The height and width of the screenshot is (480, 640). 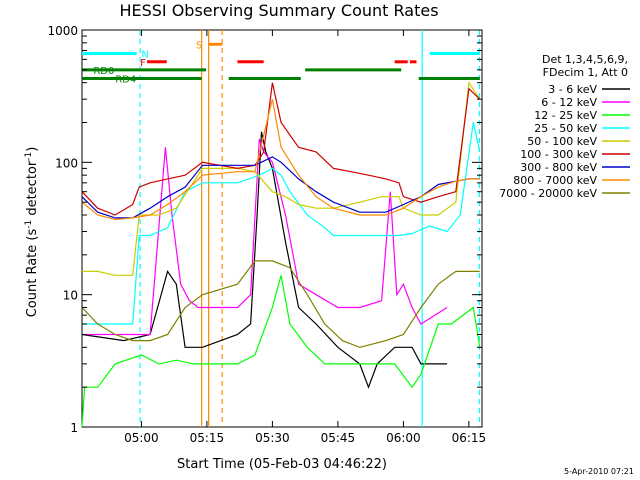 I want to click on state-label-3: RD0, so click(x=103, y=71).